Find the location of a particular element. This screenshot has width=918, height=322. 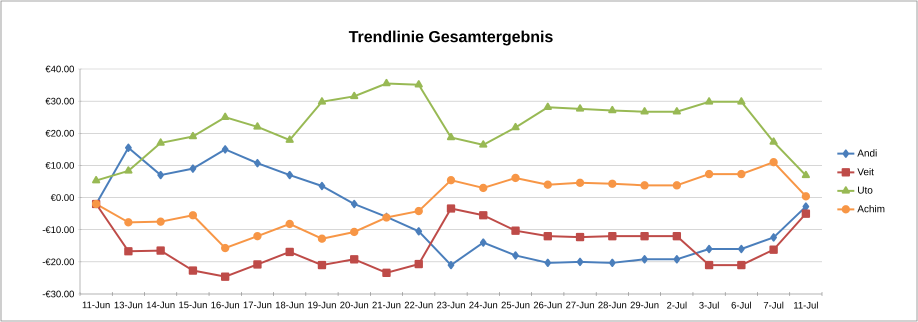

x-tick-label: 20-Jun is located at coordinates (354, 305).